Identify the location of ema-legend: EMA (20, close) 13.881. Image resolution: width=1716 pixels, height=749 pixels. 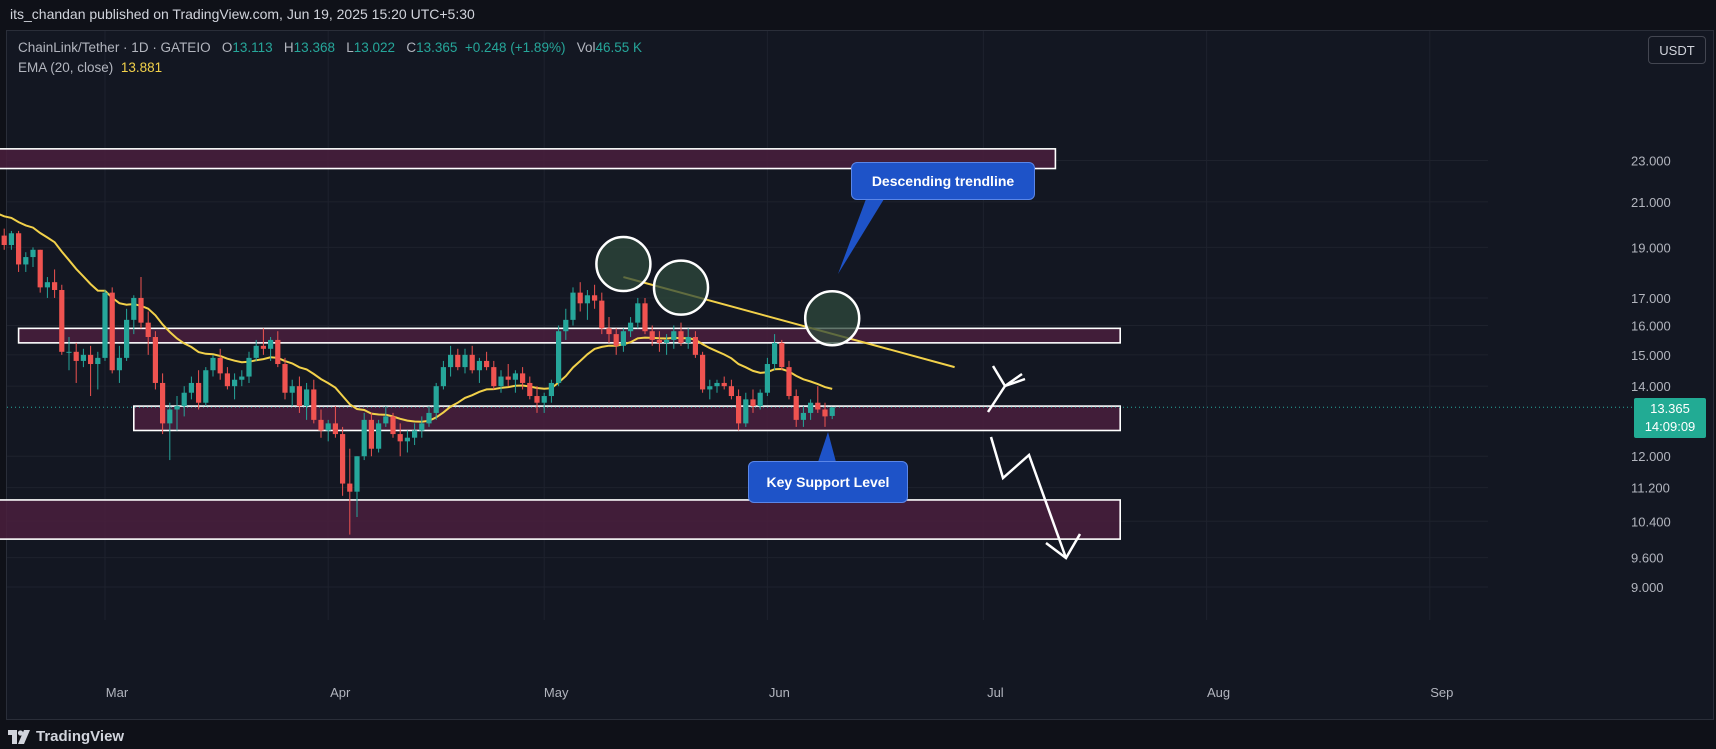
(90, 67).